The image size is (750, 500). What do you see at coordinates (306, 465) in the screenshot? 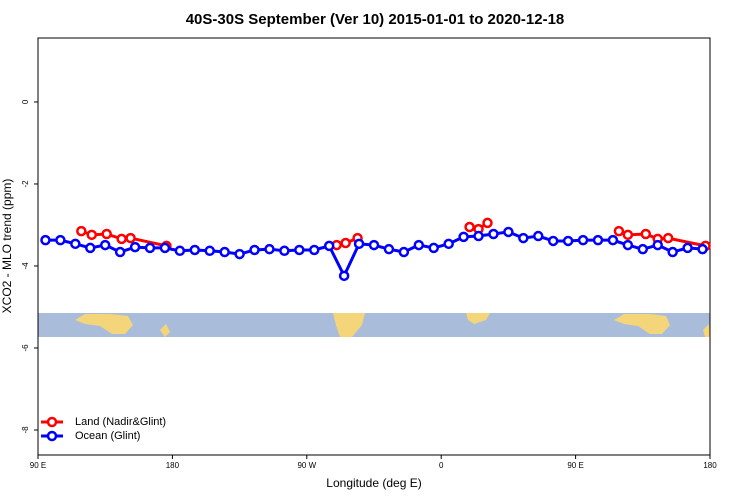
I see `x-tick-label: 90 W` at bounding box center [306, 465].